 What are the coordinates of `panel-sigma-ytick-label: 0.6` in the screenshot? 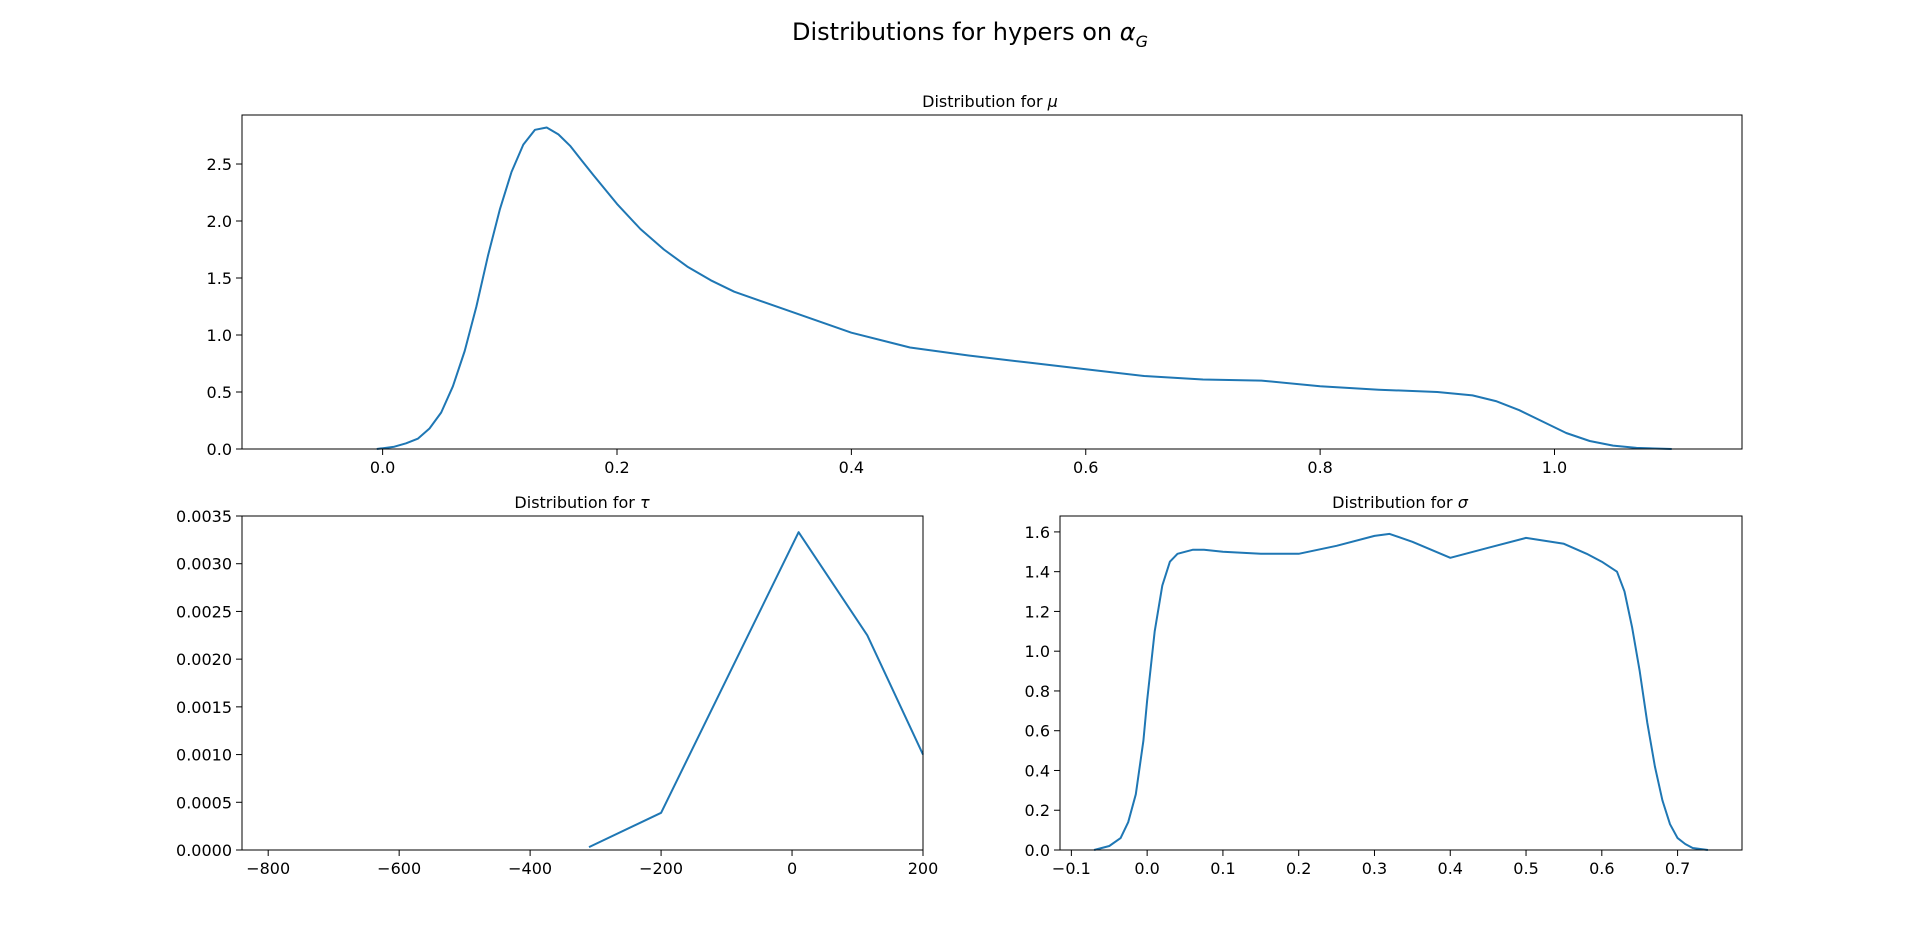 It's located at (1037, 731).